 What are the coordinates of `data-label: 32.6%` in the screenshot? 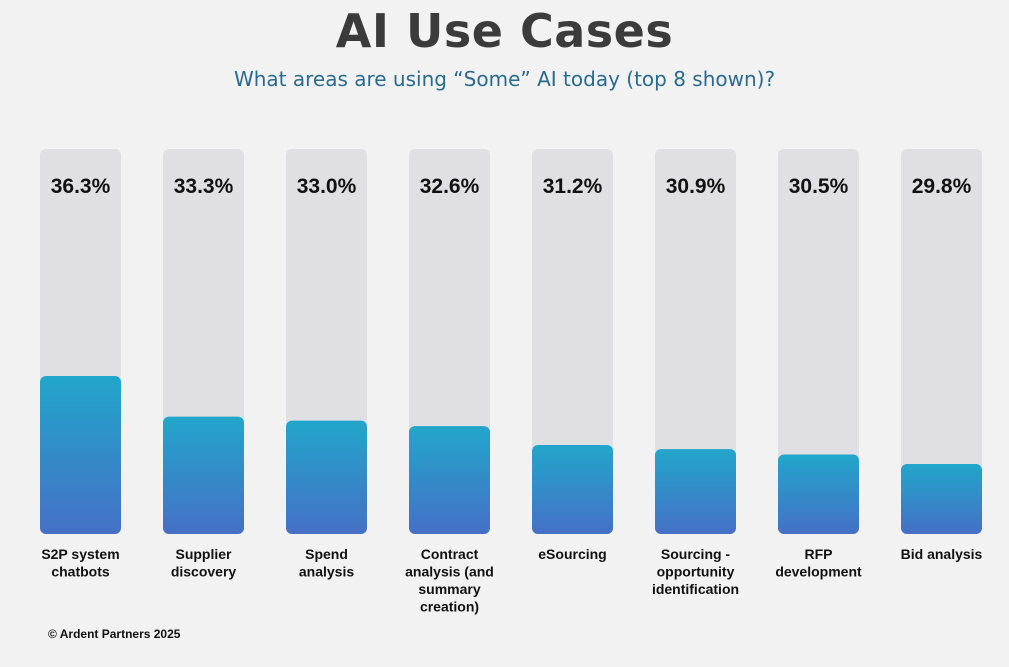 It's located at (450, 186).